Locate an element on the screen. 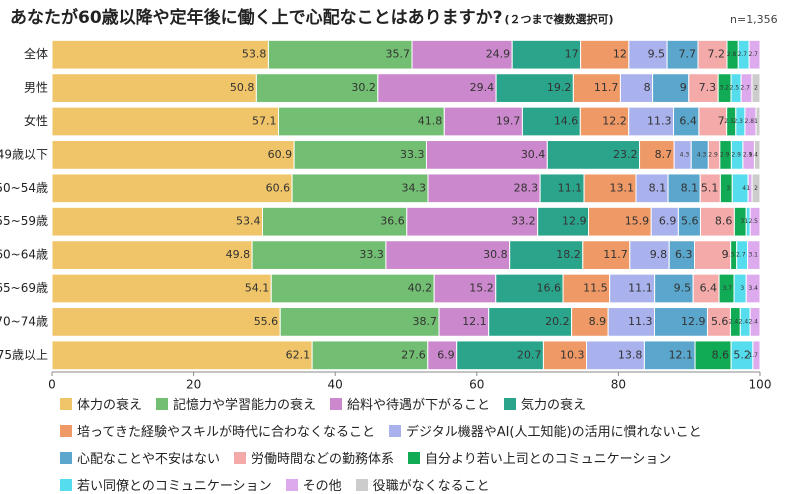 This screenshot has height=494, width=800. data-label: 53.8 is located at coordinates (254, 54).